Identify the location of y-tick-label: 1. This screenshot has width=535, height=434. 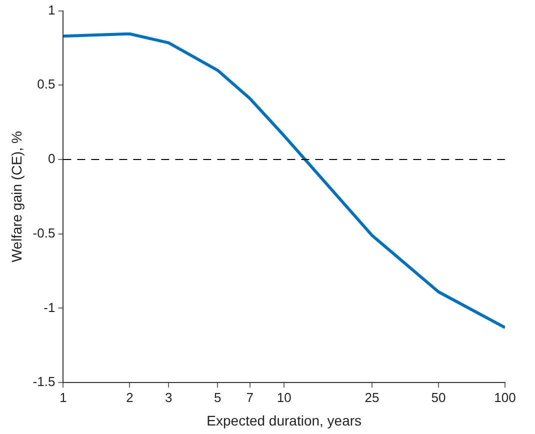
(52, 10).